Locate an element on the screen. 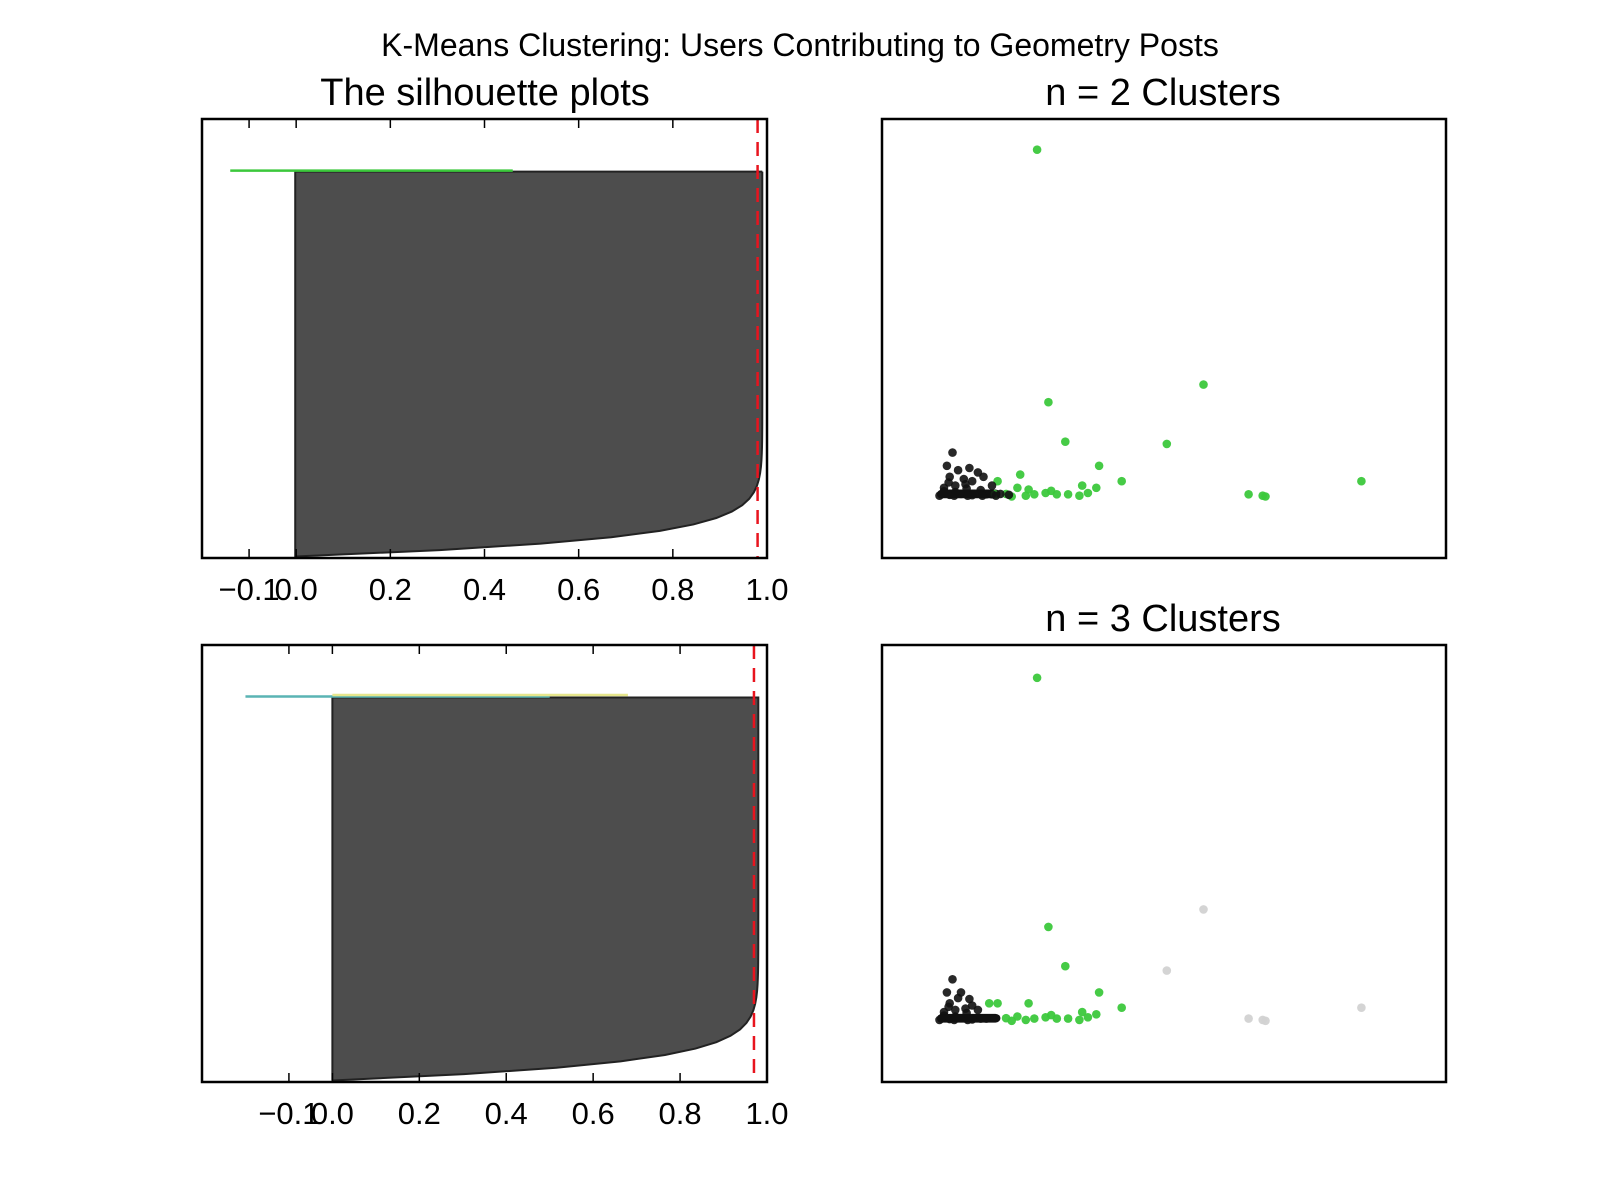  scatter-plot-2-clusters is located at coordinates (1164, 338).